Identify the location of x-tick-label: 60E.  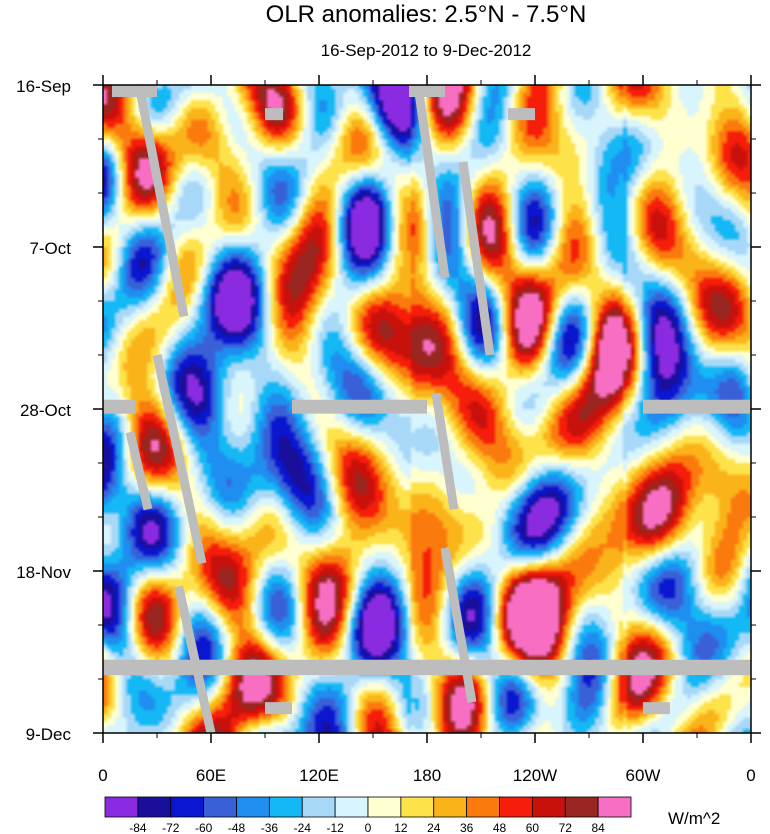
(211, 775).